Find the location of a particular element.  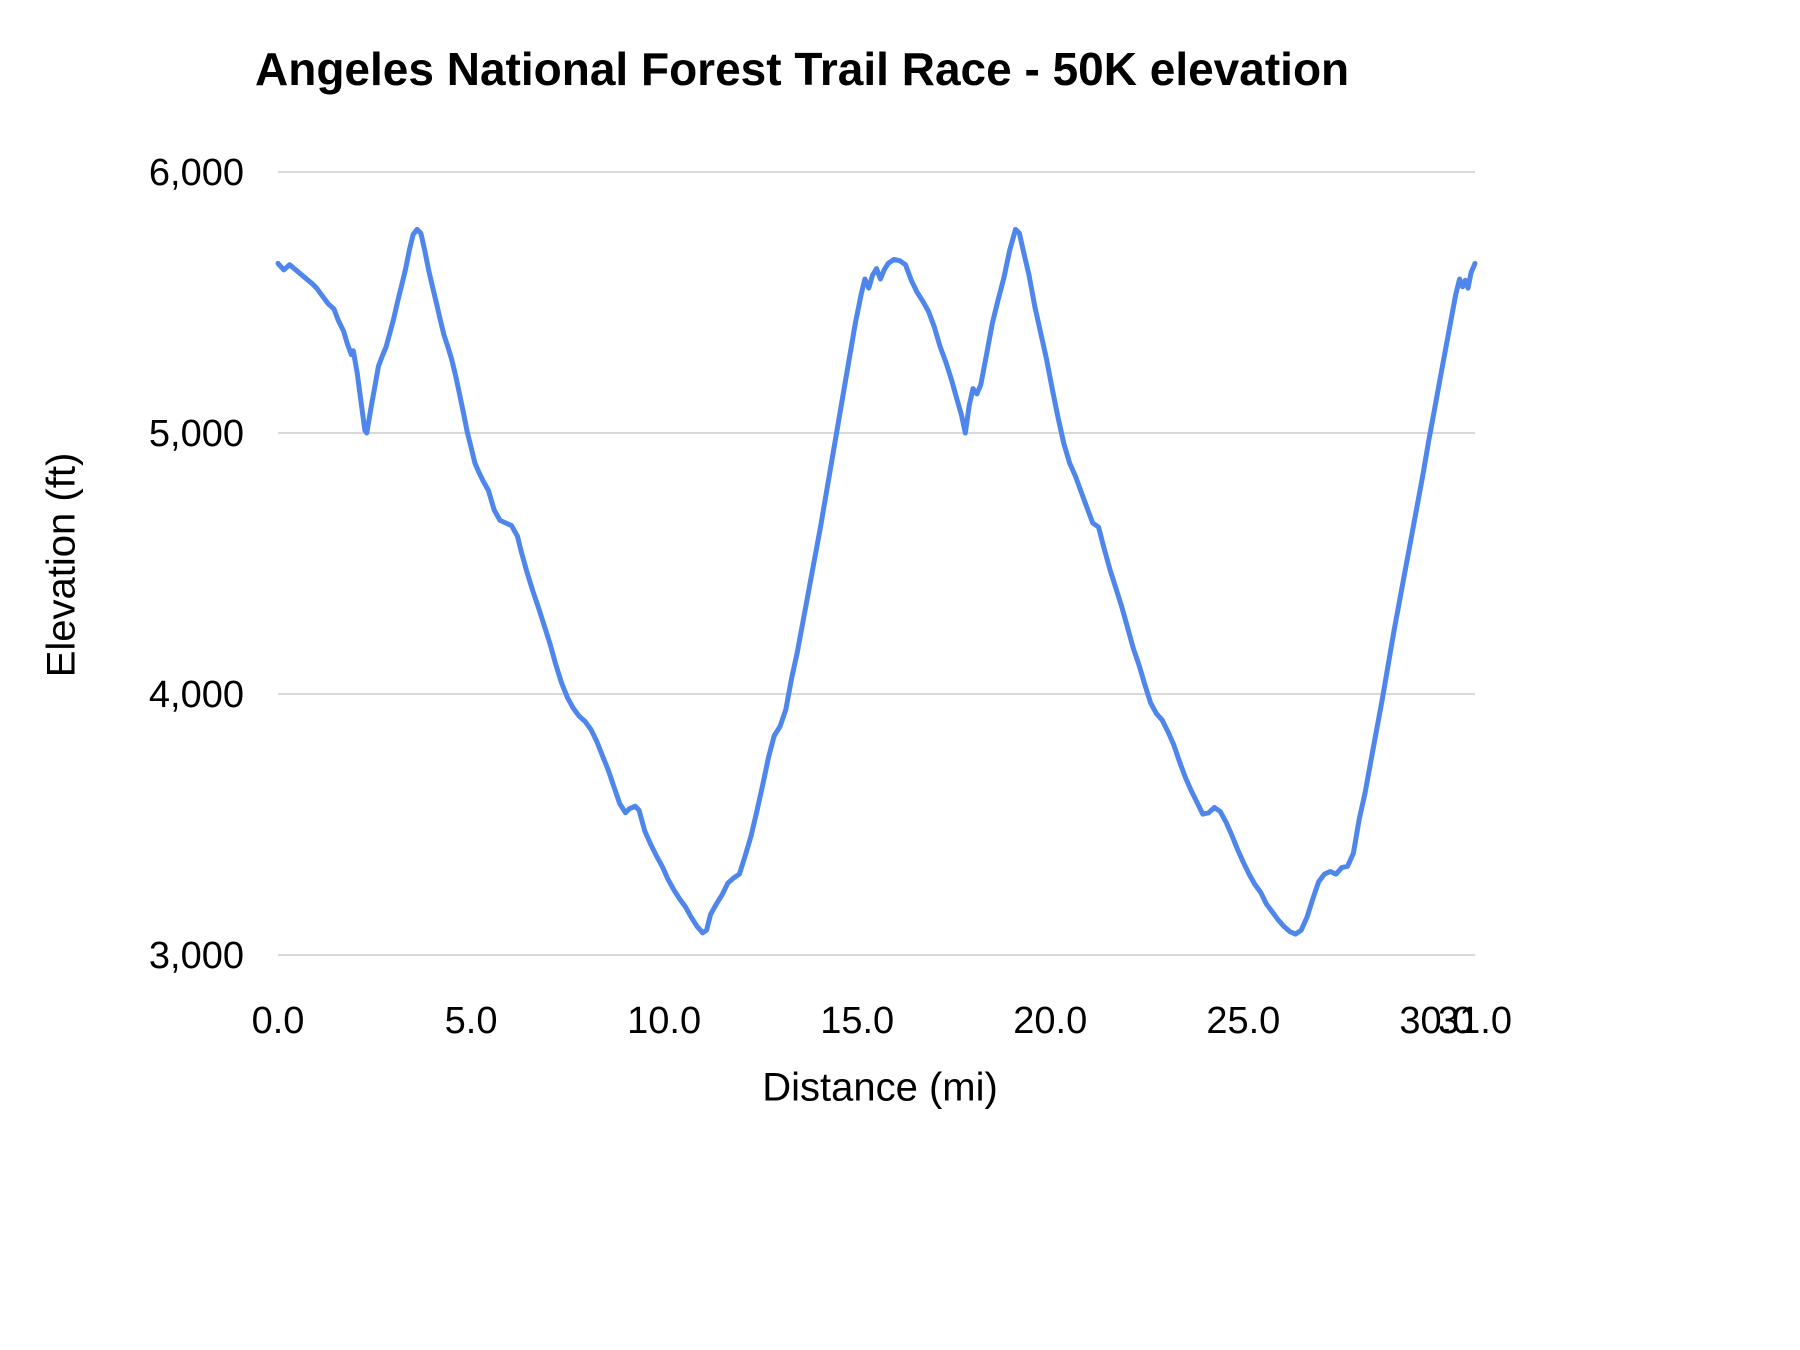

x-tick-label: 20.0 is located at coordinates (1050, 1021).